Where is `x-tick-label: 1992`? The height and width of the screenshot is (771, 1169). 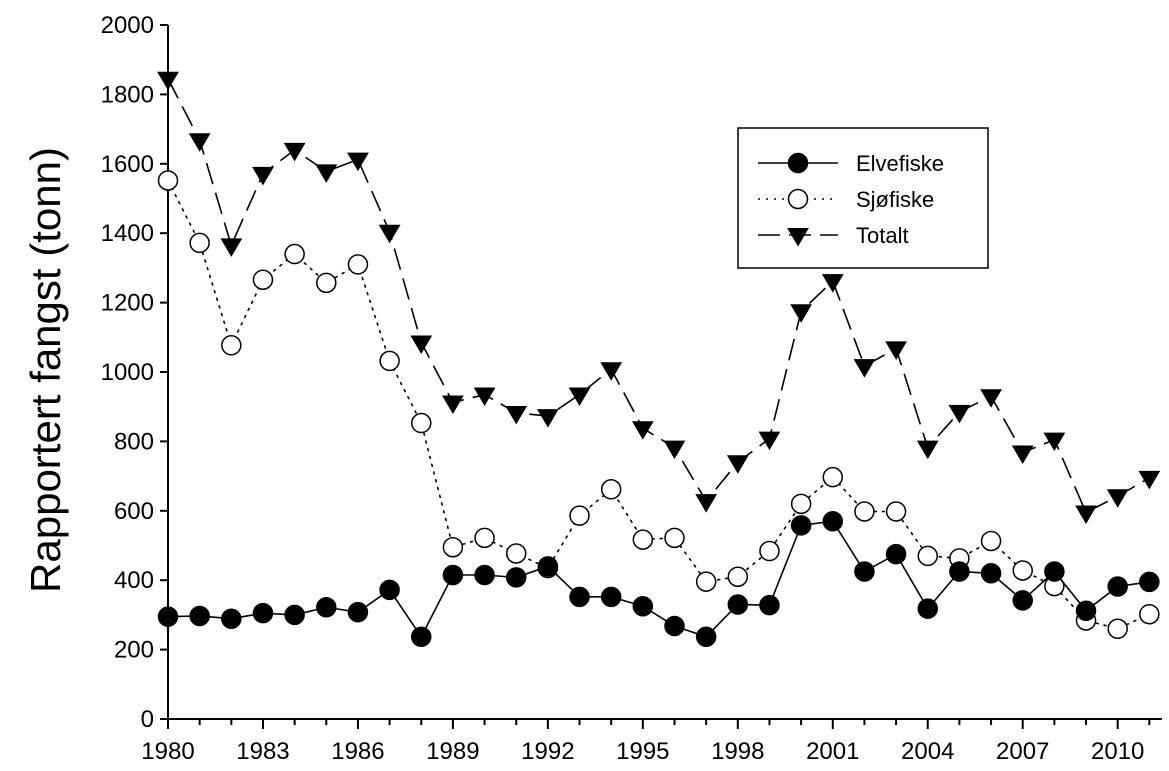
x-tick-label: 1992 is located at coordinates (547, 751).